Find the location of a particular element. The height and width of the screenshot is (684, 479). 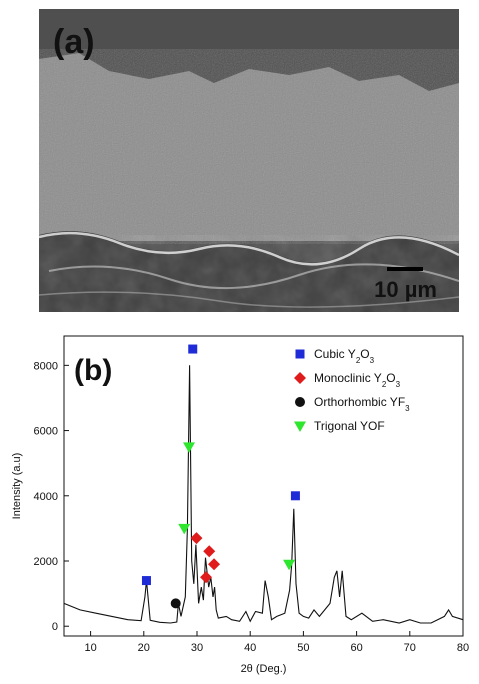

x-tick-label: 20 is located at coordinates (144, 648).